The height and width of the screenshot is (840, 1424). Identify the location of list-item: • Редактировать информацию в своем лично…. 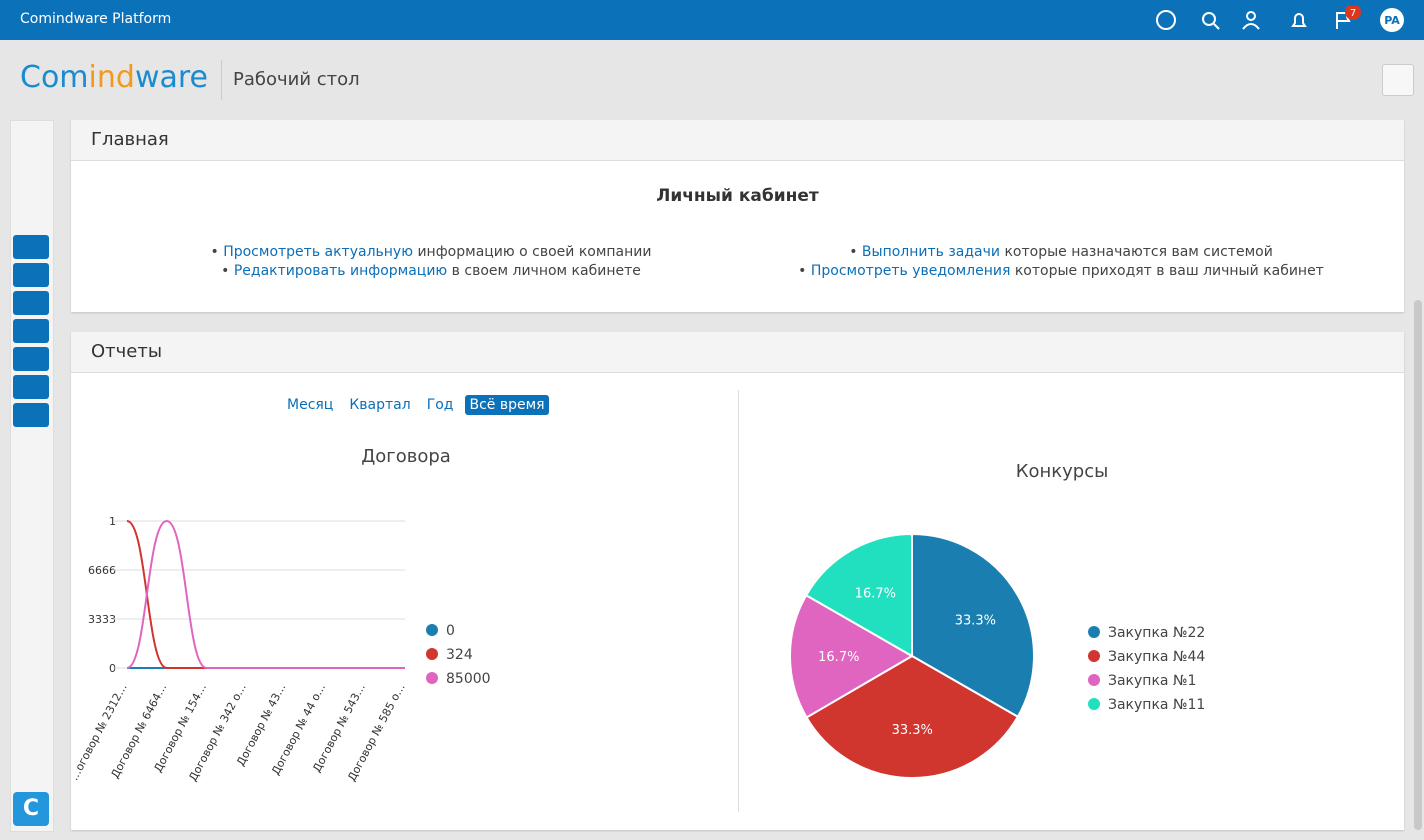
(431, 271).